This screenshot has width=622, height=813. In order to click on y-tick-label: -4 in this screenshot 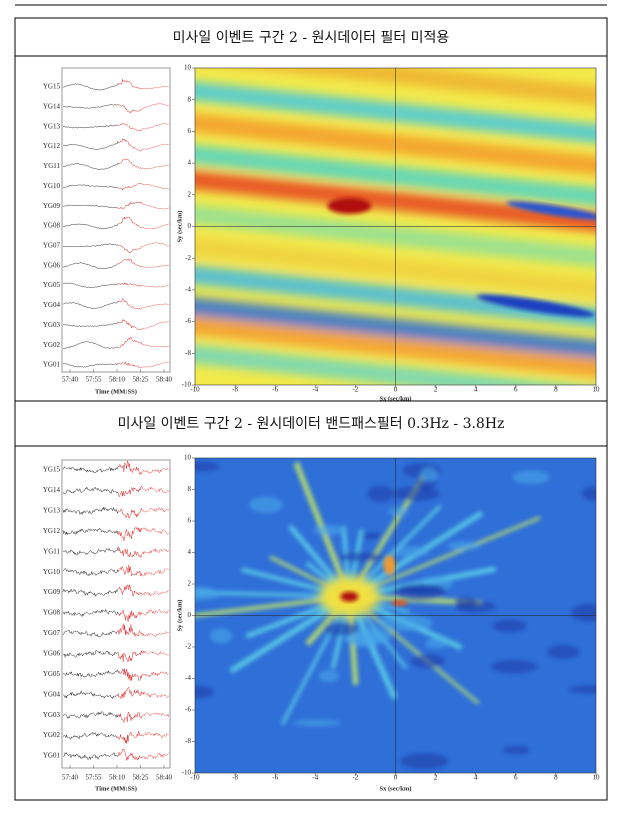, I will do `click(188, 678)`.